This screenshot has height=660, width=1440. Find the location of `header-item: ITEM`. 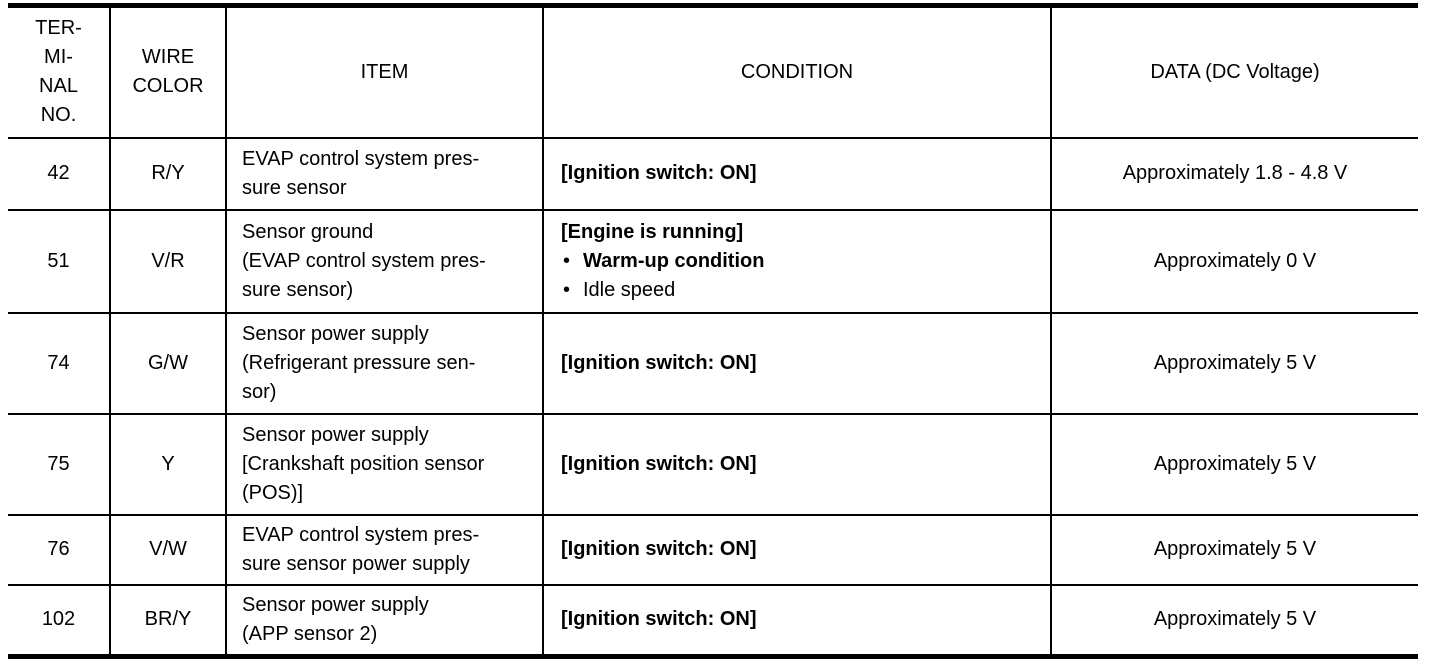

header-item: ITEM is located at coordinates (384, 71).